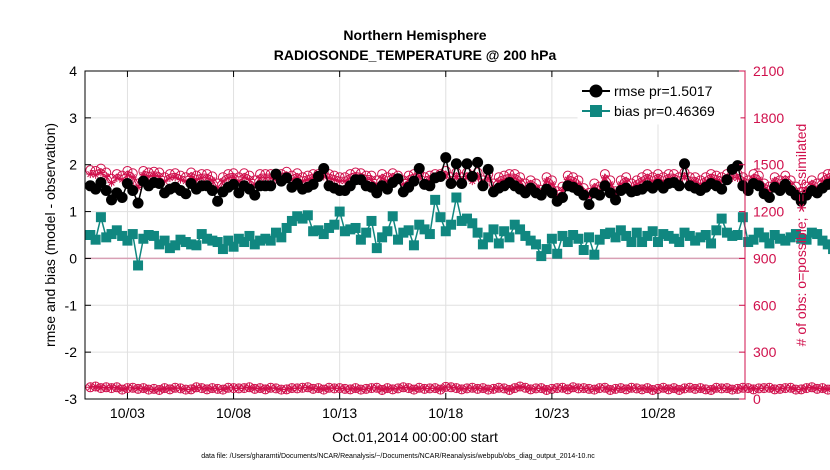 Image resolution: width=830 pixels, height=470 pixels. Describe the element at coordinates (445, 413) in the screenshot. I see `x-tick-label: 10/18` at that location.